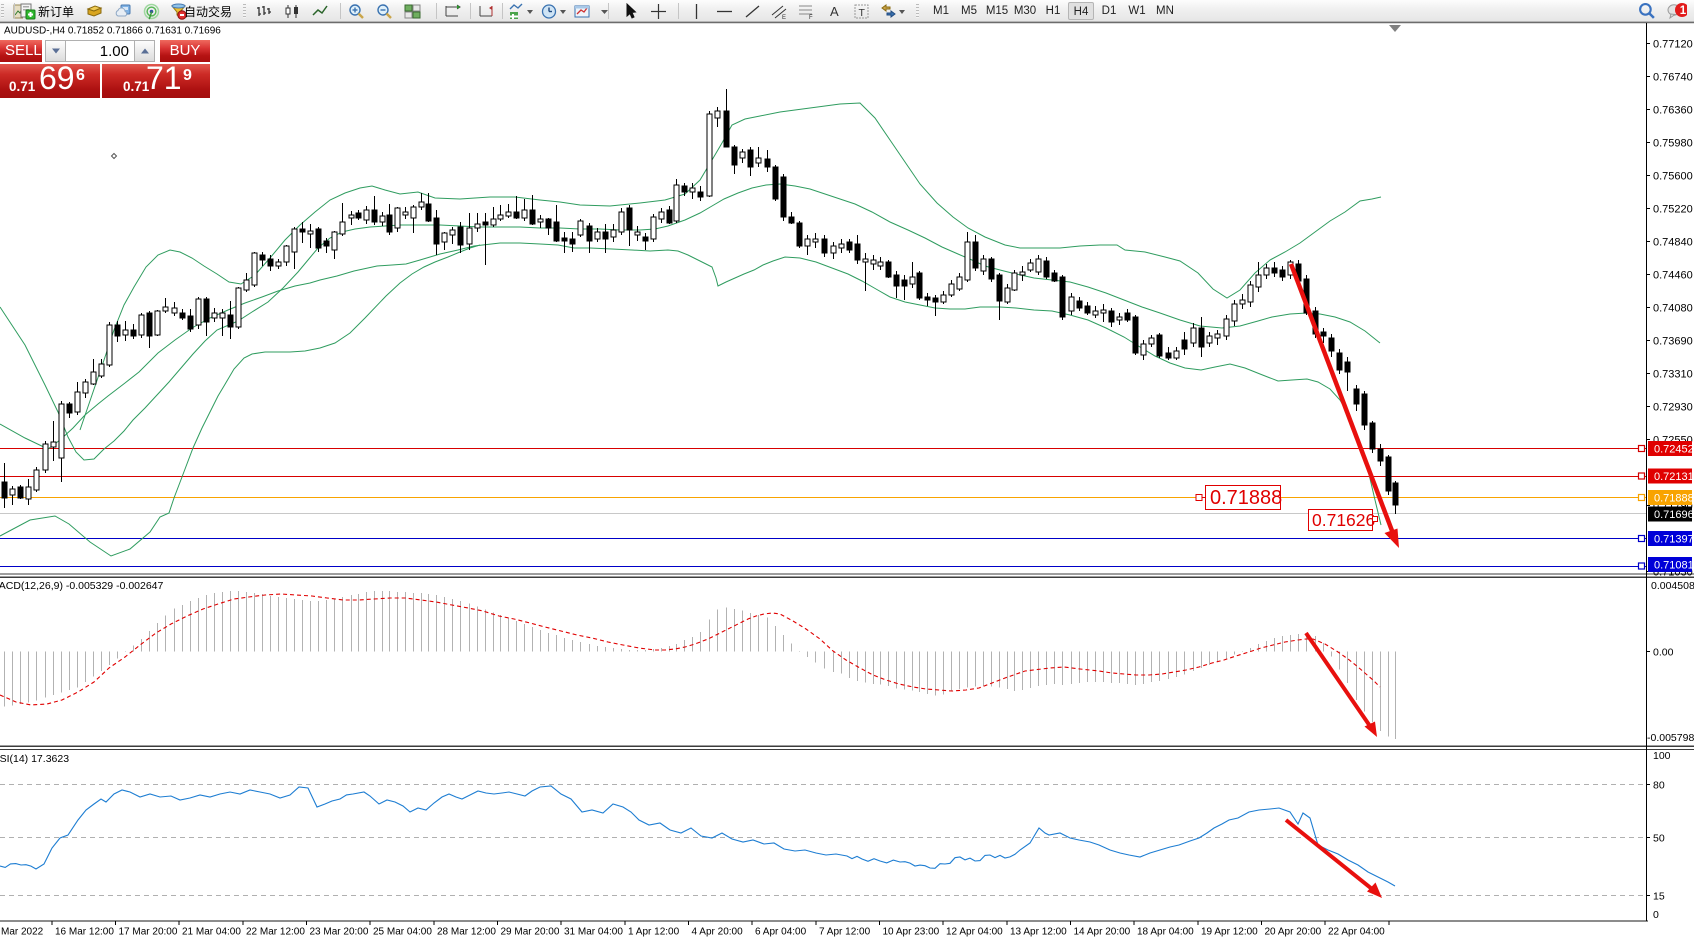 The image size is (1694, 942). I want to click on svg-text: 20 Apr 20:00, so click(1293, 932).